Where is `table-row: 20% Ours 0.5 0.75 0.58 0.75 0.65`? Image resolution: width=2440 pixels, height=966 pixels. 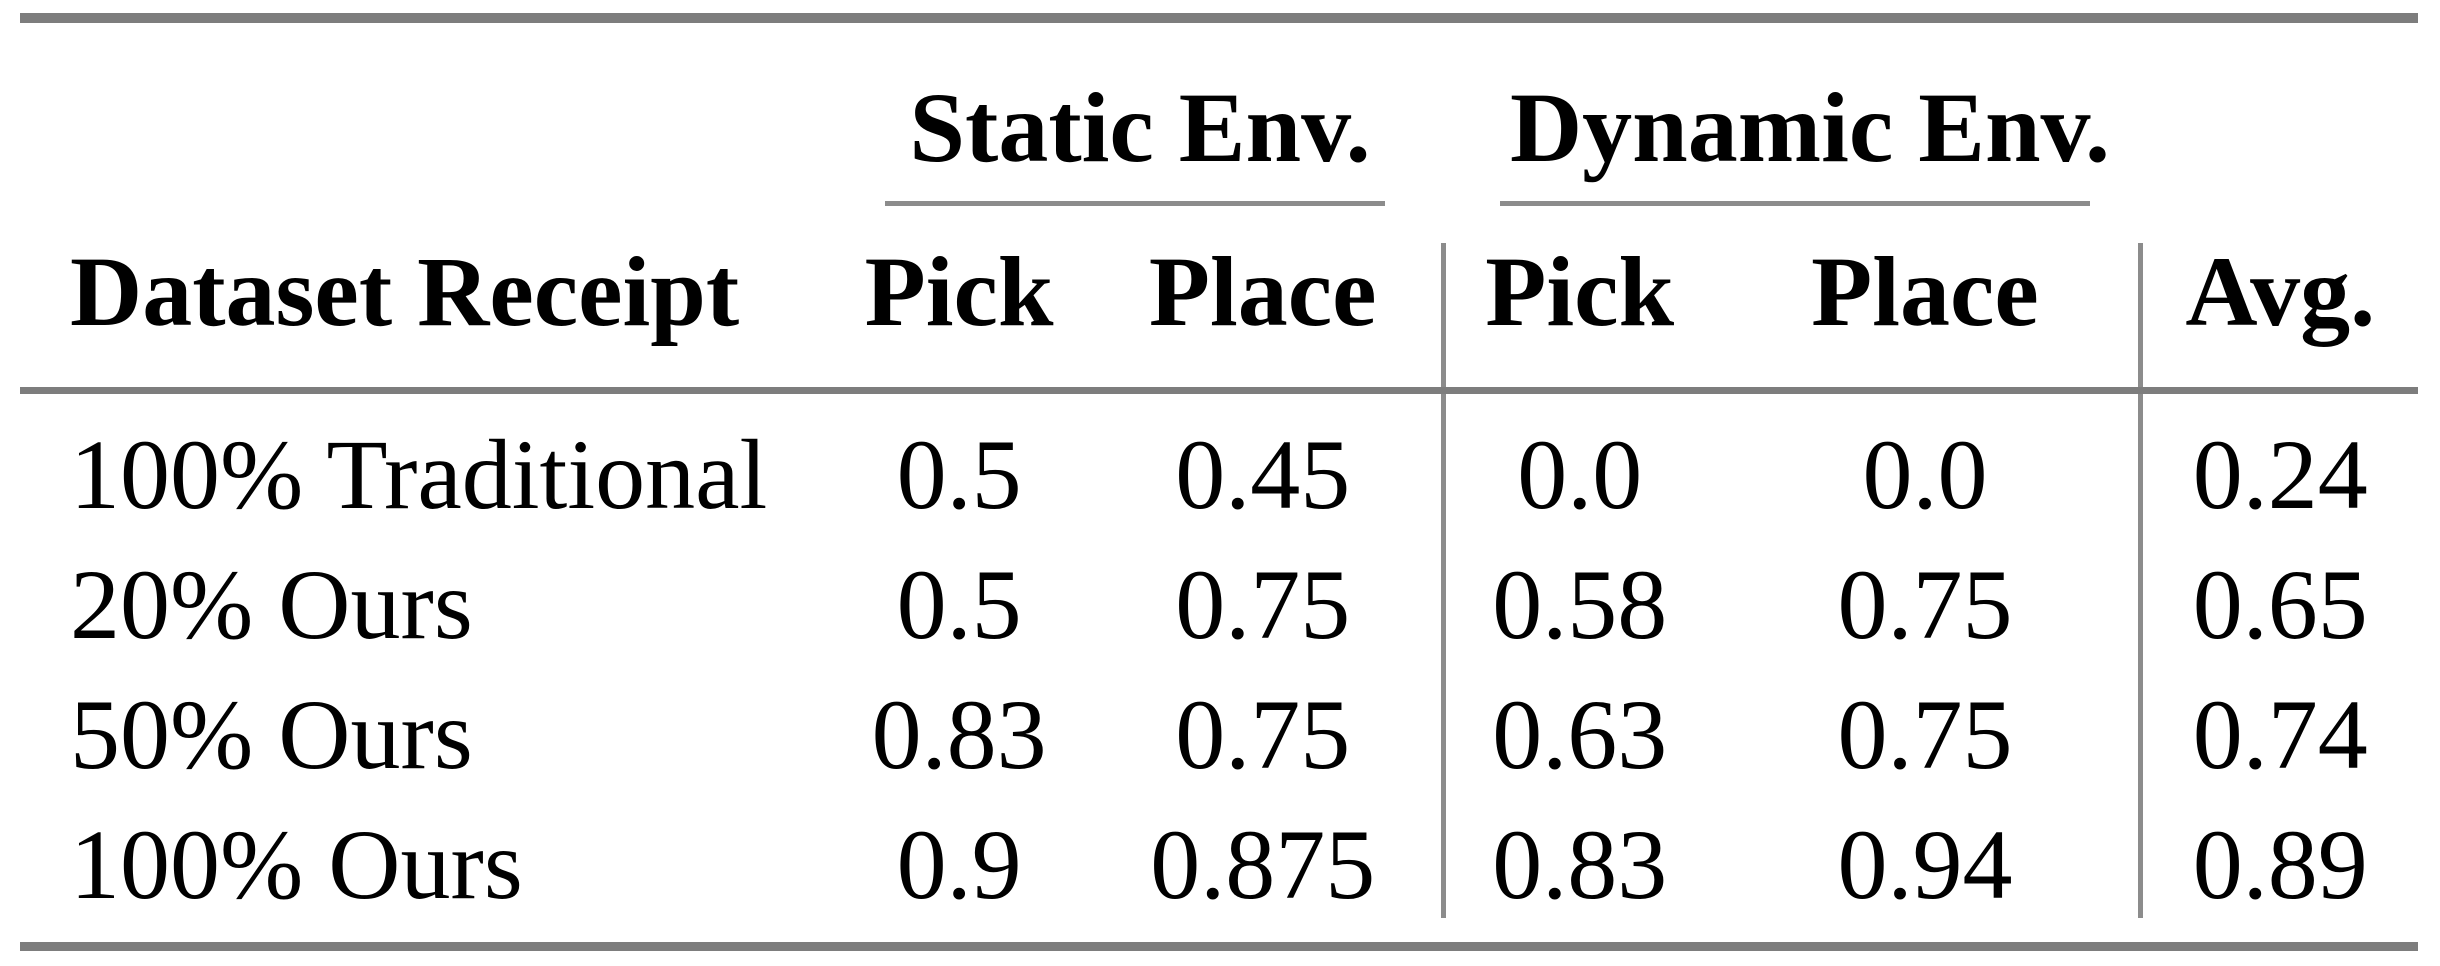
table-row: 20% Ours 0.5 0.75 0.58 0.75 0.65 is located at coordinates (1219, 605).